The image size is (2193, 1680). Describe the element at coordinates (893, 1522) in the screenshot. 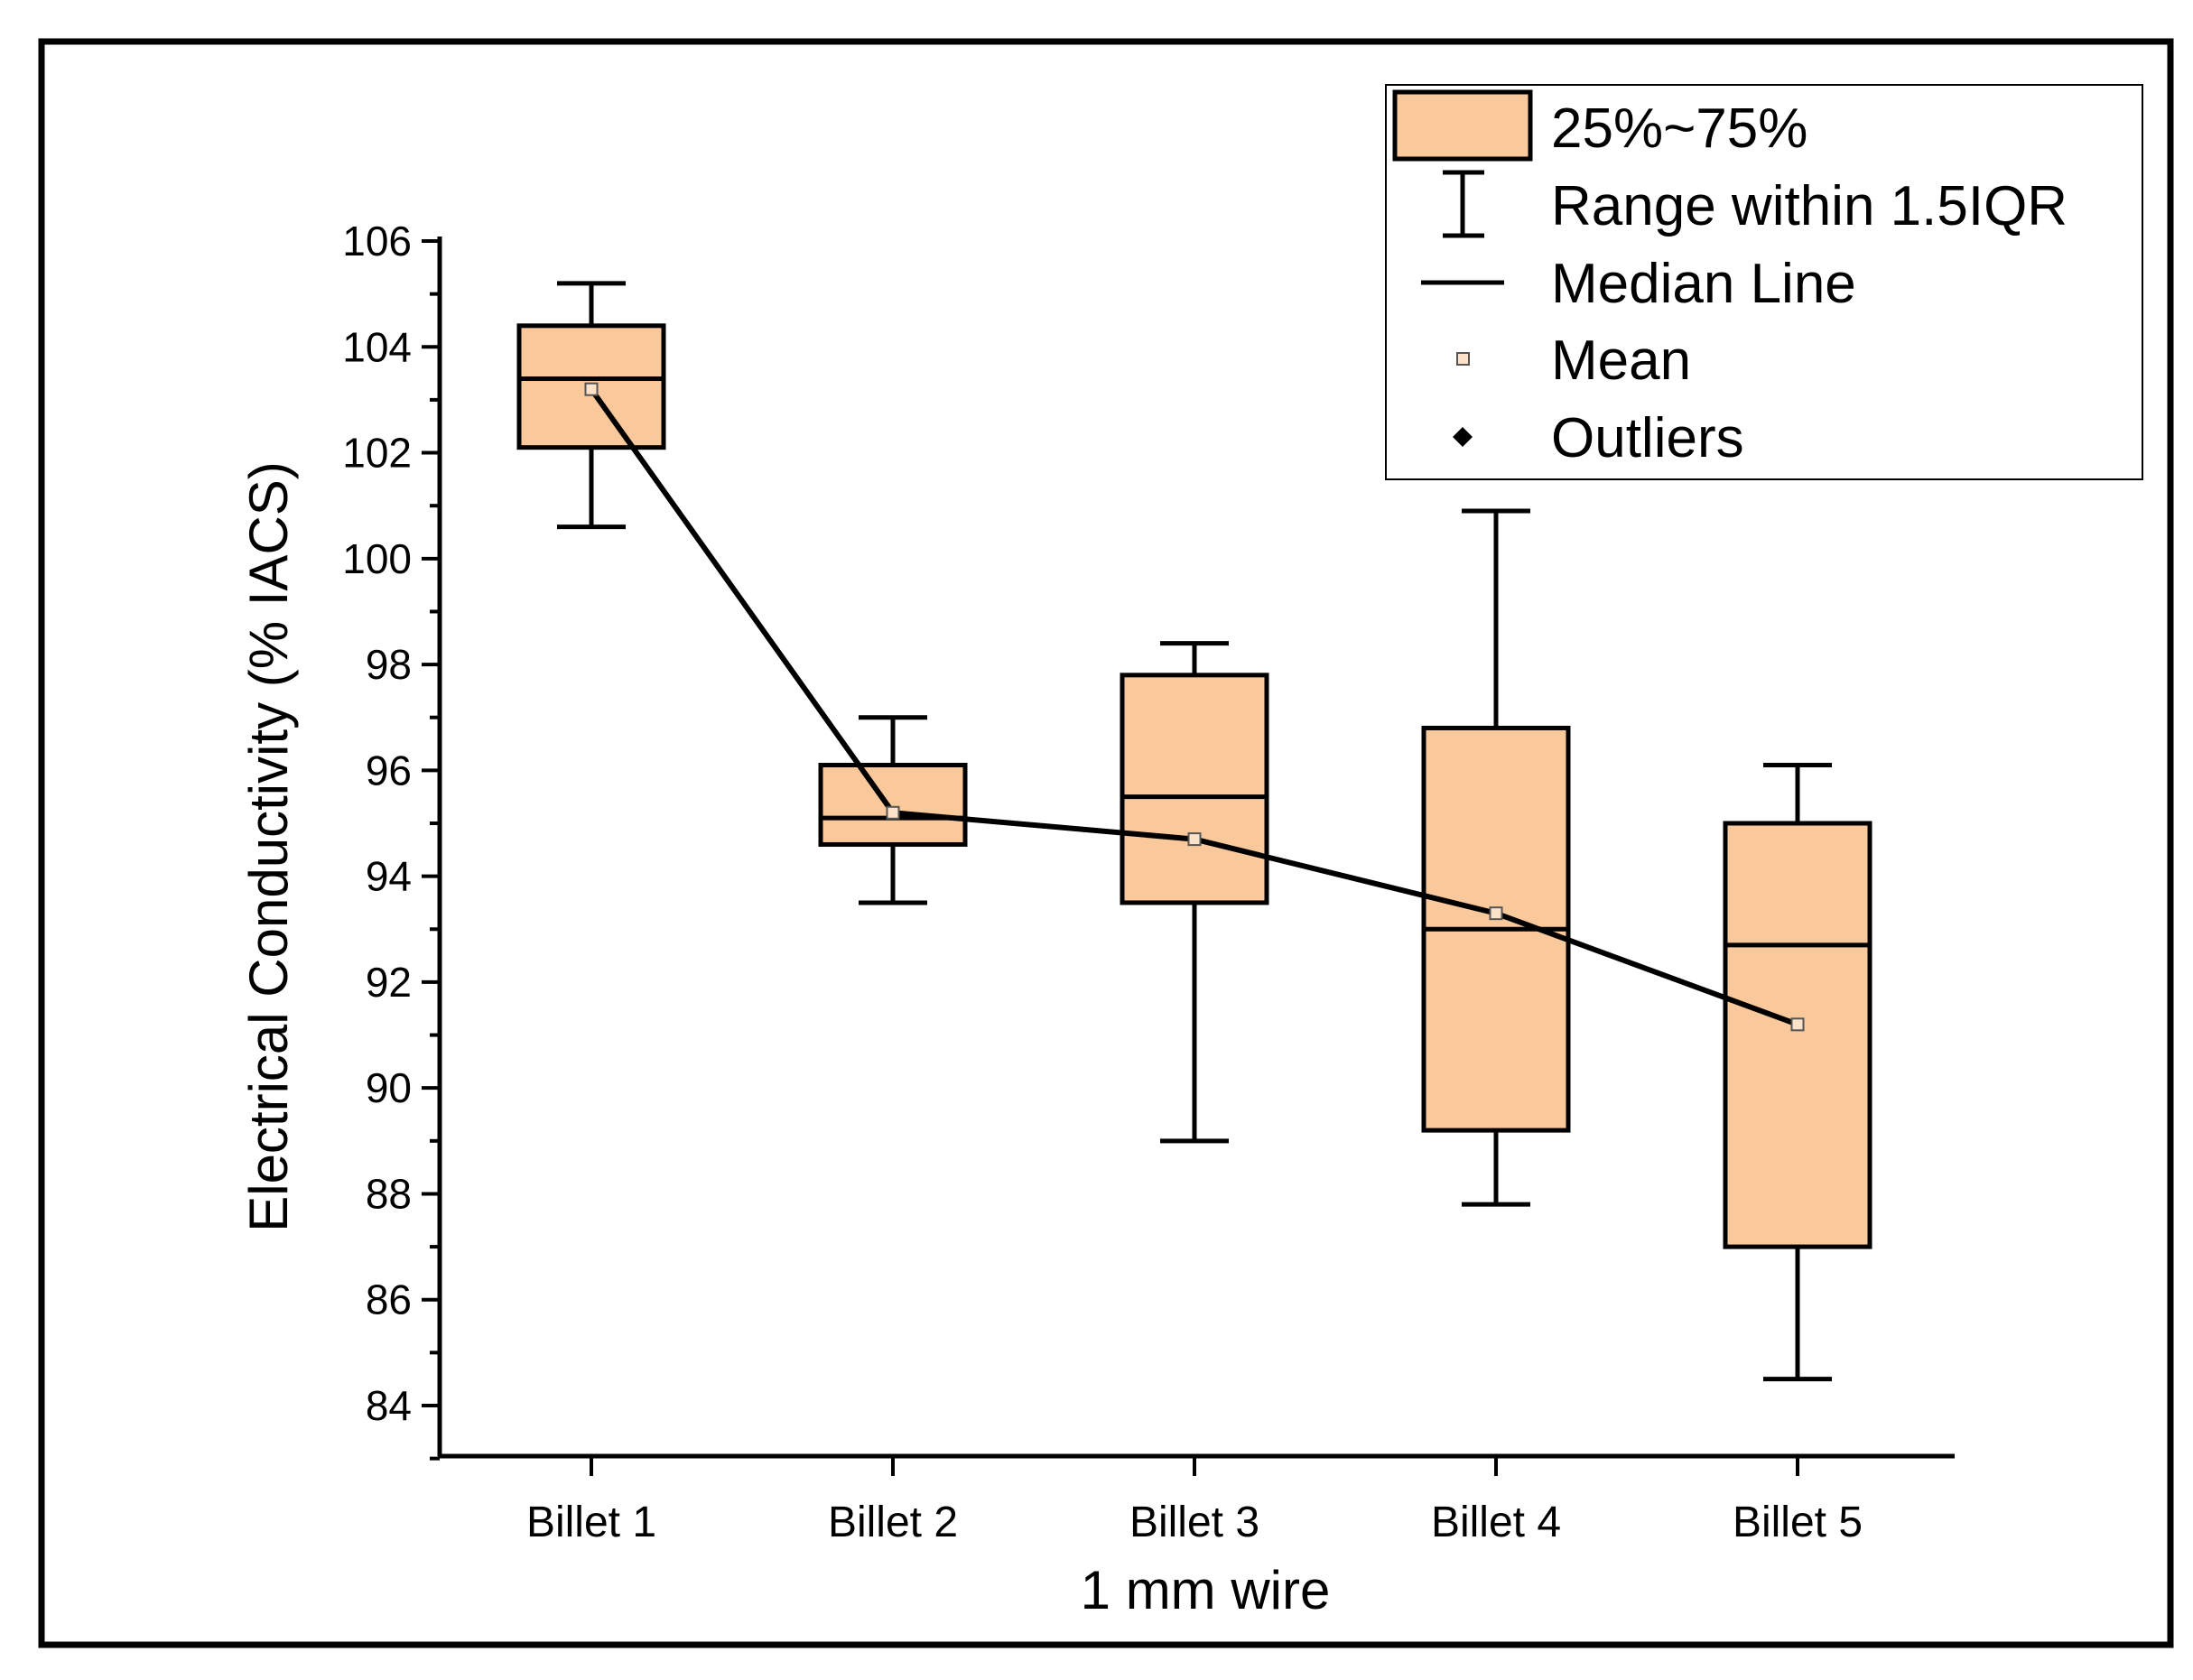

I see `x-tick-label: Billet 2` at that location.